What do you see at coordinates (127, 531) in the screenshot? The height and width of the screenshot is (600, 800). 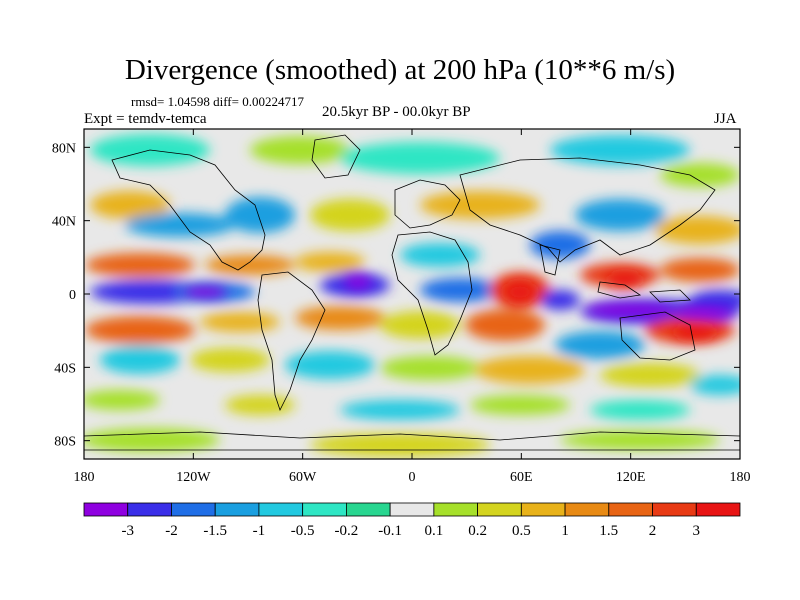 I see `colorbar-label: -3` at bounding box center [127, 531].